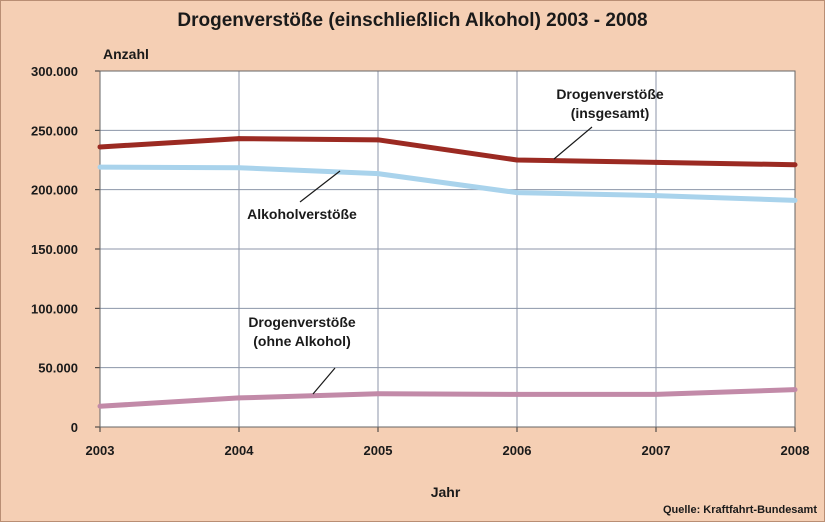 The height and width of the screenshot is (522, 825). Describe the element at coordinates (446, 492) in the screenshot. I see `x-axis-label: Jahr` at that location.